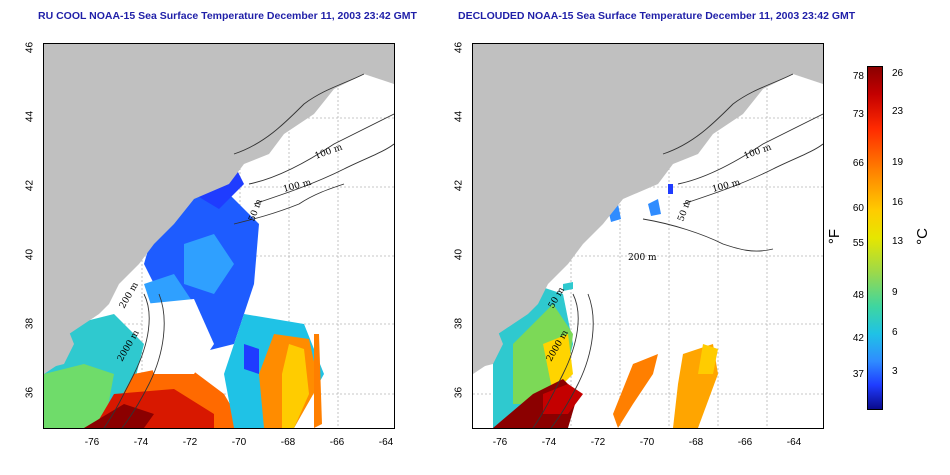  What do you see at coordinates (858, 208) in the screenshot?
I see `colorbar-fahrenheit-label: 60` at bounding box center [858, 208].